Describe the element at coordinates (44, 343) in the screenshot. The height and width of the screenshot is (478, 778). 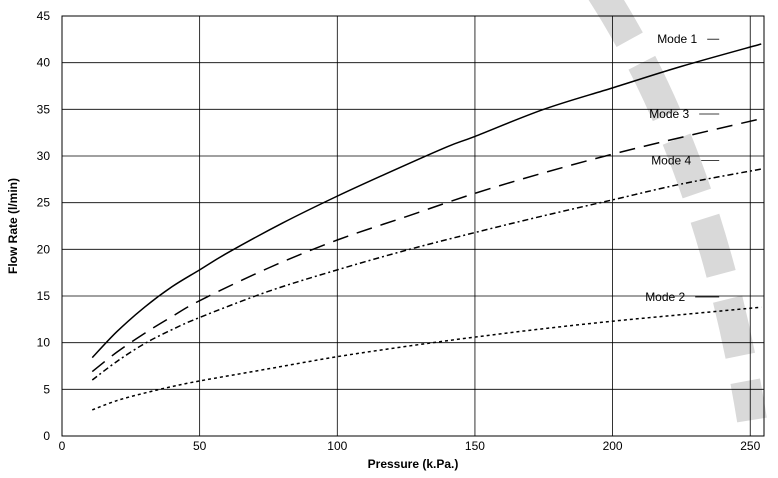
I see `y-tick-label: 10` at that location.